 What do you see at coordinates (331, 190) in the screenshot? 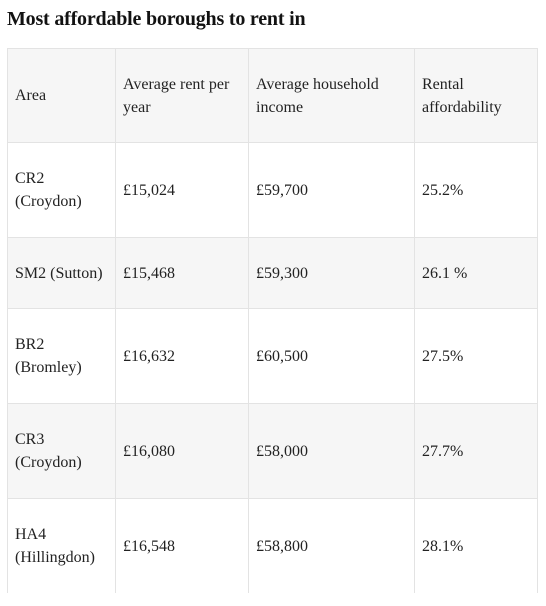
I see `income-cell: £59,700` at bounding box center [331, 190].